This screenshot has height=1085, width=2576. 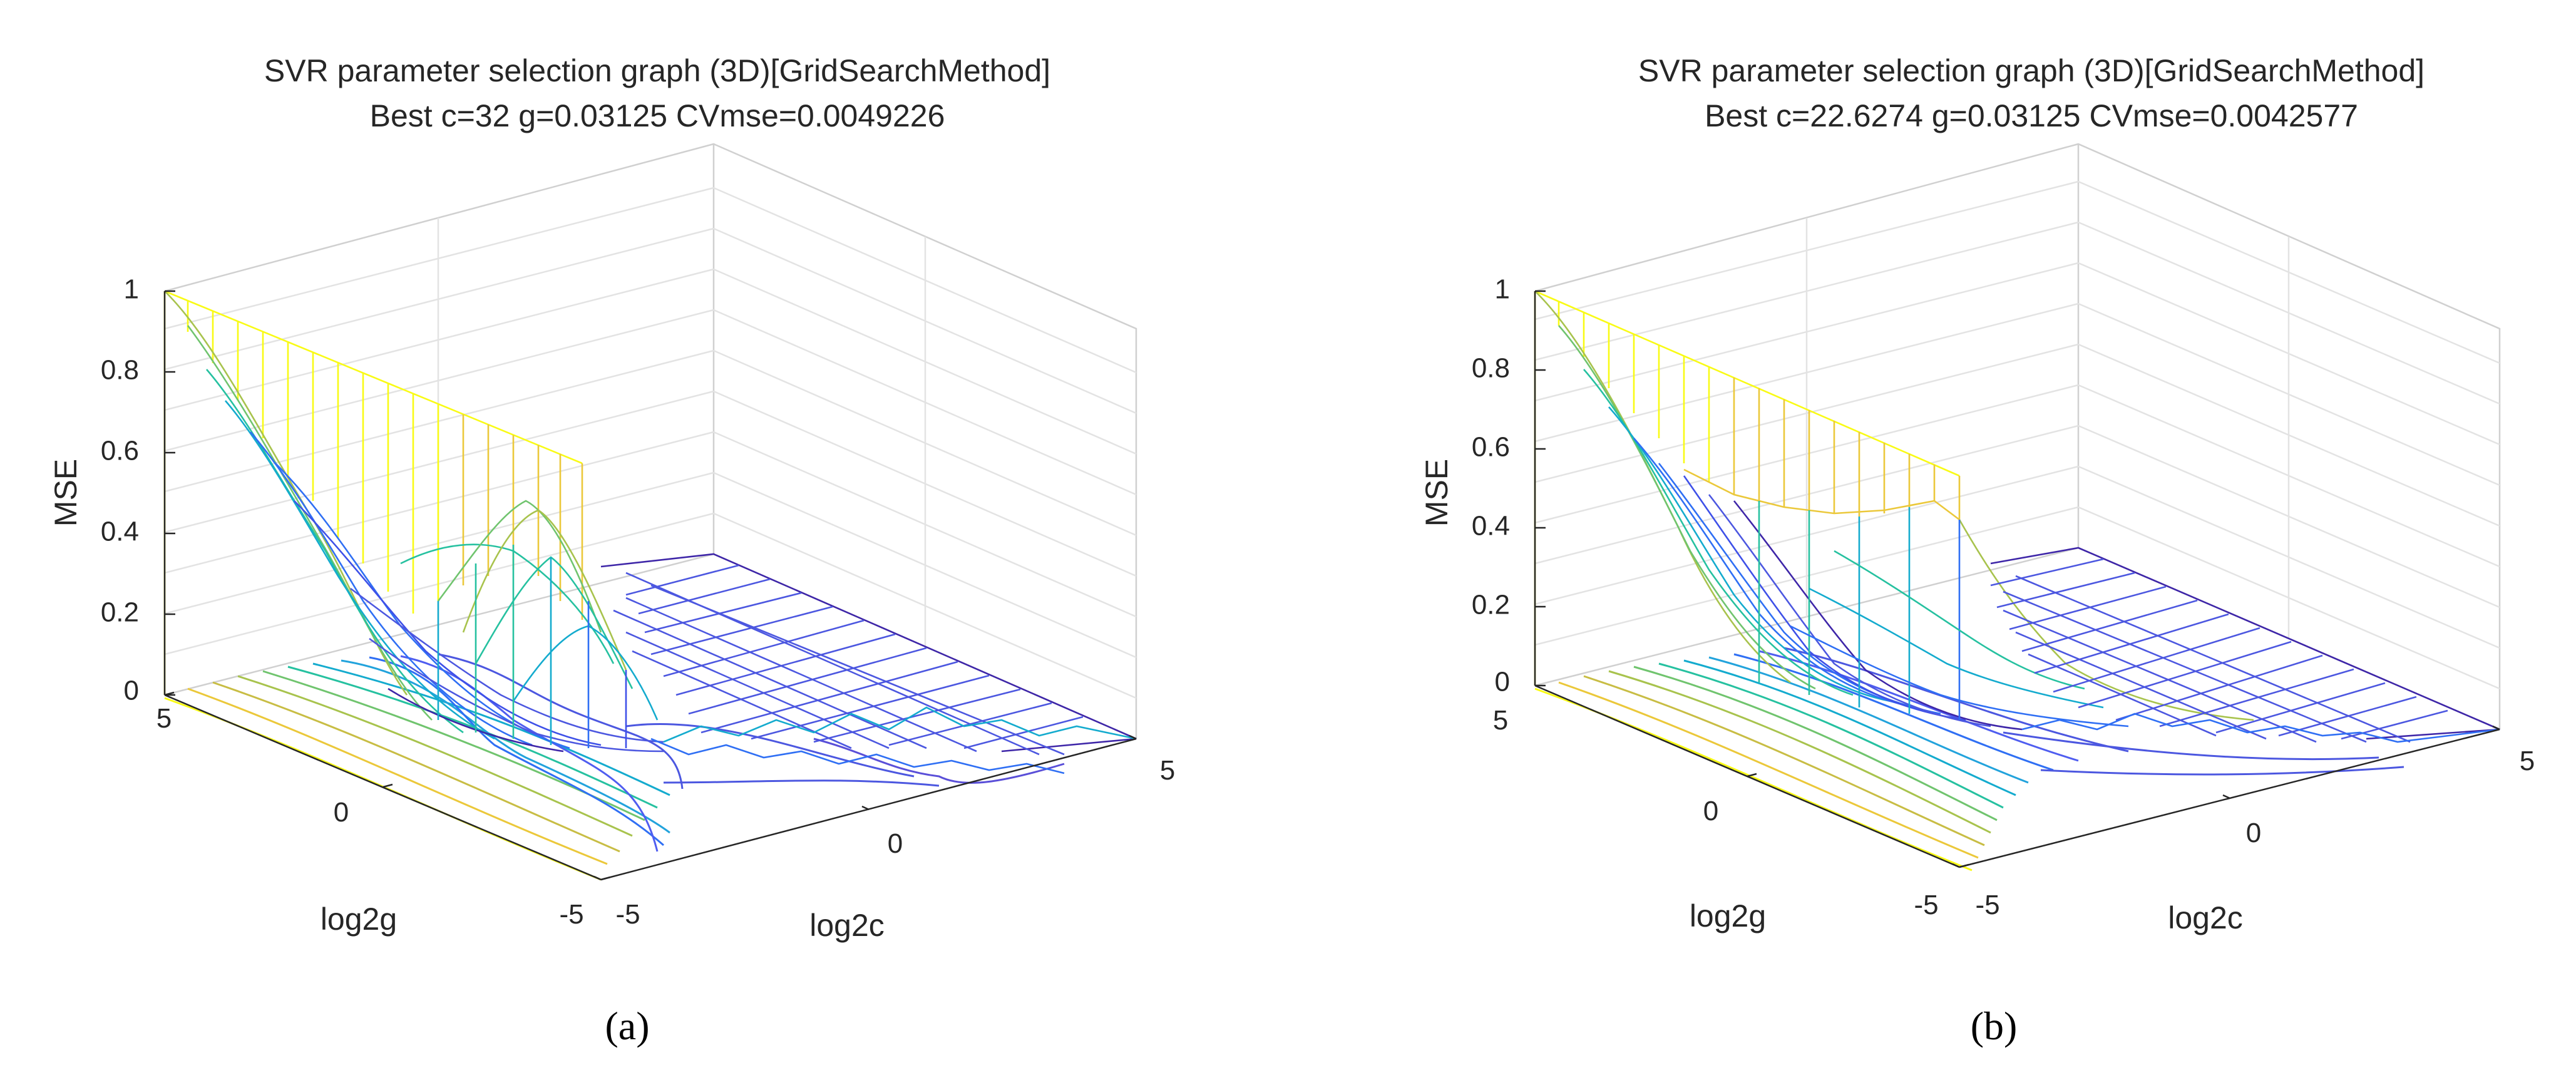 I want to click on panel-a-ylabel: log2g, so click(x=359, y=919).